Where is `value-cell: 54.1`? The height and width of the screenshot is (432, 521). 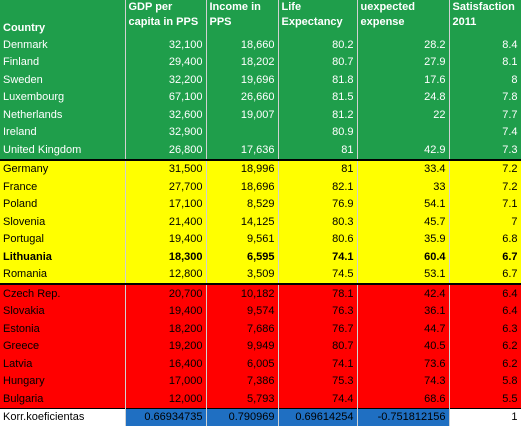 value-cell: 54.1 is located at coordinates (403, 204).